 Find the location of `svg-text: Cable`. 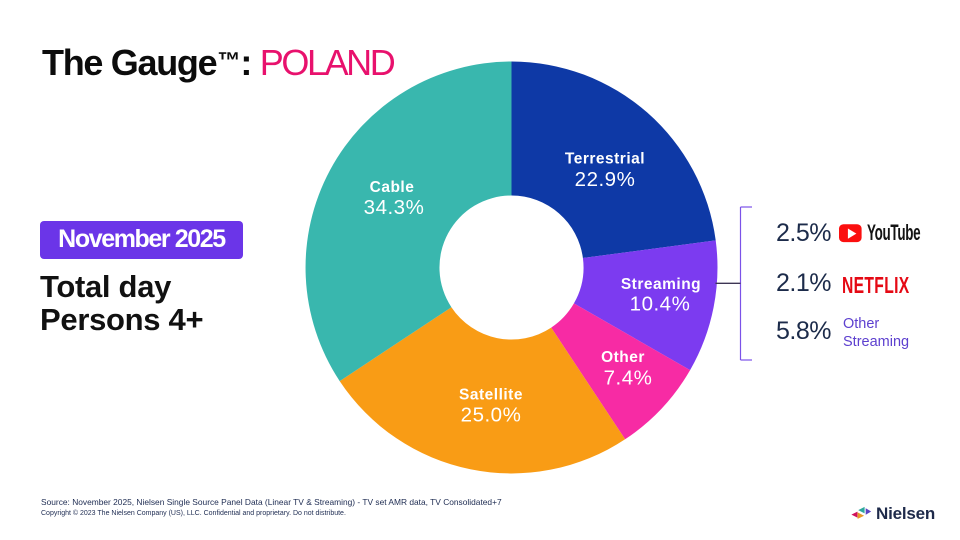

svg-text: Cable is located at coordinates (392, 187).